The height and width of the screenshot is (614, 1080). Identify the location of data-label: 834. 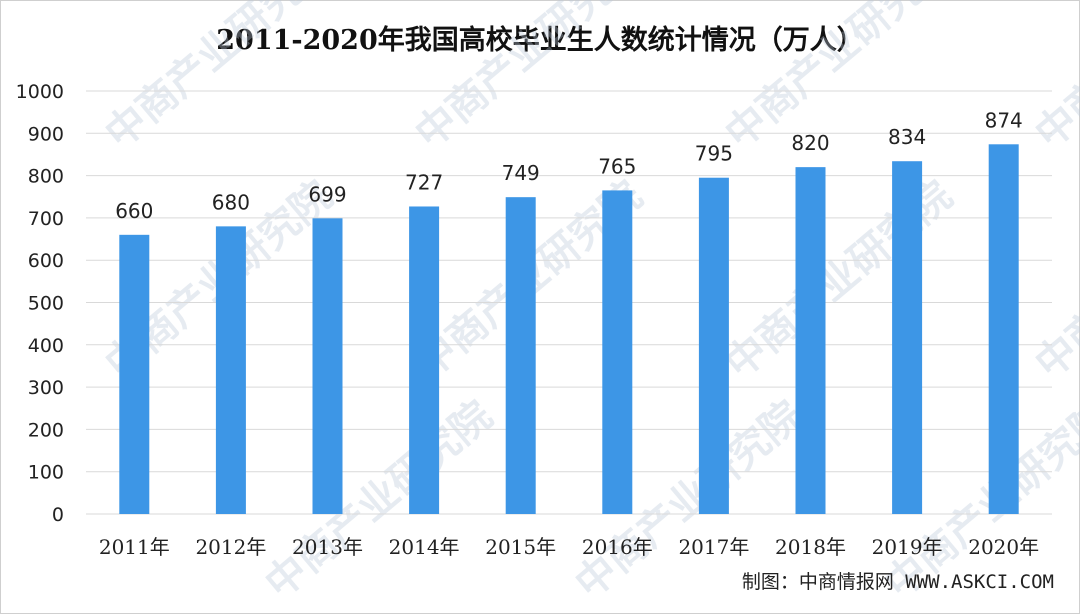
(907, 137).